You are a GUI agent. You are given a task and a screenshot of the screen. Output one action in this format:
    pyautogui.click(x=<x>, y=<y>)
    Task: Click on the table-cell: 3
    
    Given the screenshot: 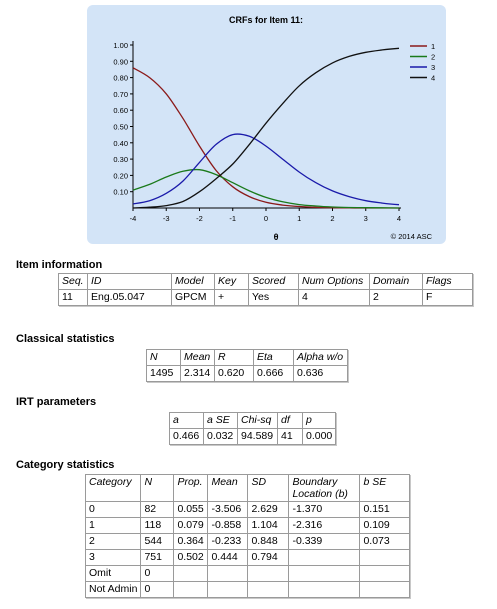 What is the action you would take?
    pyautogui.click(x=113, y=557)
    